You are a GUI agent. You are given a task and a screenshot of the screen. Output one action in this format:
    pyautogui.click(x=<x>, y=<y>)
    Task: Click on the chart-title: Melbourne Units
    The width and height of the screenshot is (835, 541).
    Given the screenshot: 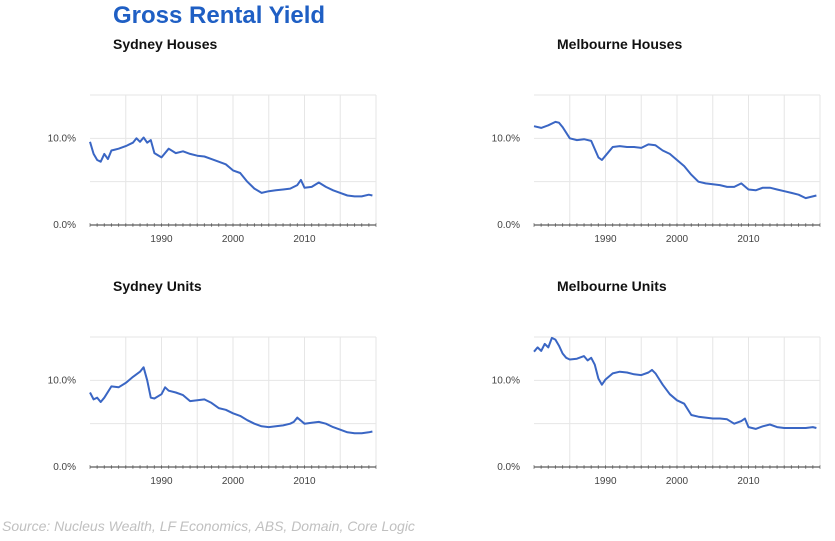 What is the action you would take?
    pyautogui.click(x=612, y=286)
    